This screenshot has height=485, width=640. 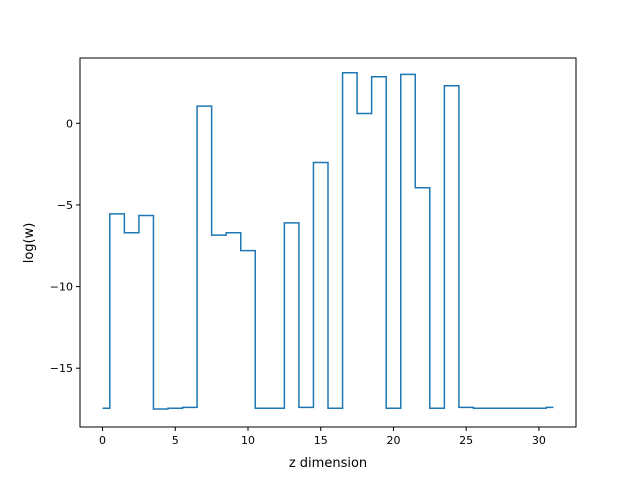 I want to click on y-axis-ticks: −15 −10 −5 0, so click(x=65, y=246).